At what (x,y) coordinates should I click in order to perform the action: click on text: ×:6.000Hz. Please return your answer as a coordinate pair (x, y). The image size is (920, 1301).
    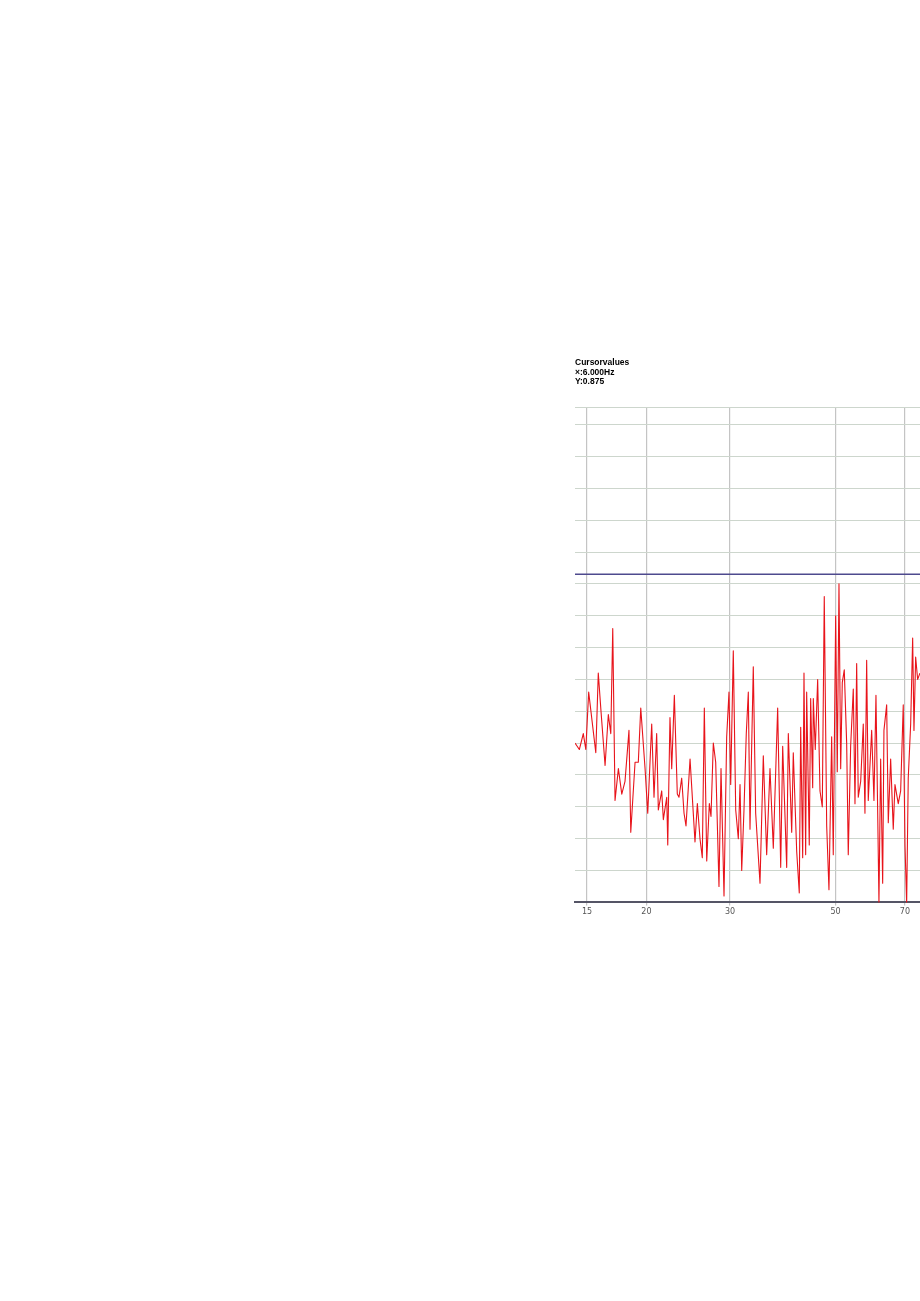
    Looking at the image, I should click on (595, 371).